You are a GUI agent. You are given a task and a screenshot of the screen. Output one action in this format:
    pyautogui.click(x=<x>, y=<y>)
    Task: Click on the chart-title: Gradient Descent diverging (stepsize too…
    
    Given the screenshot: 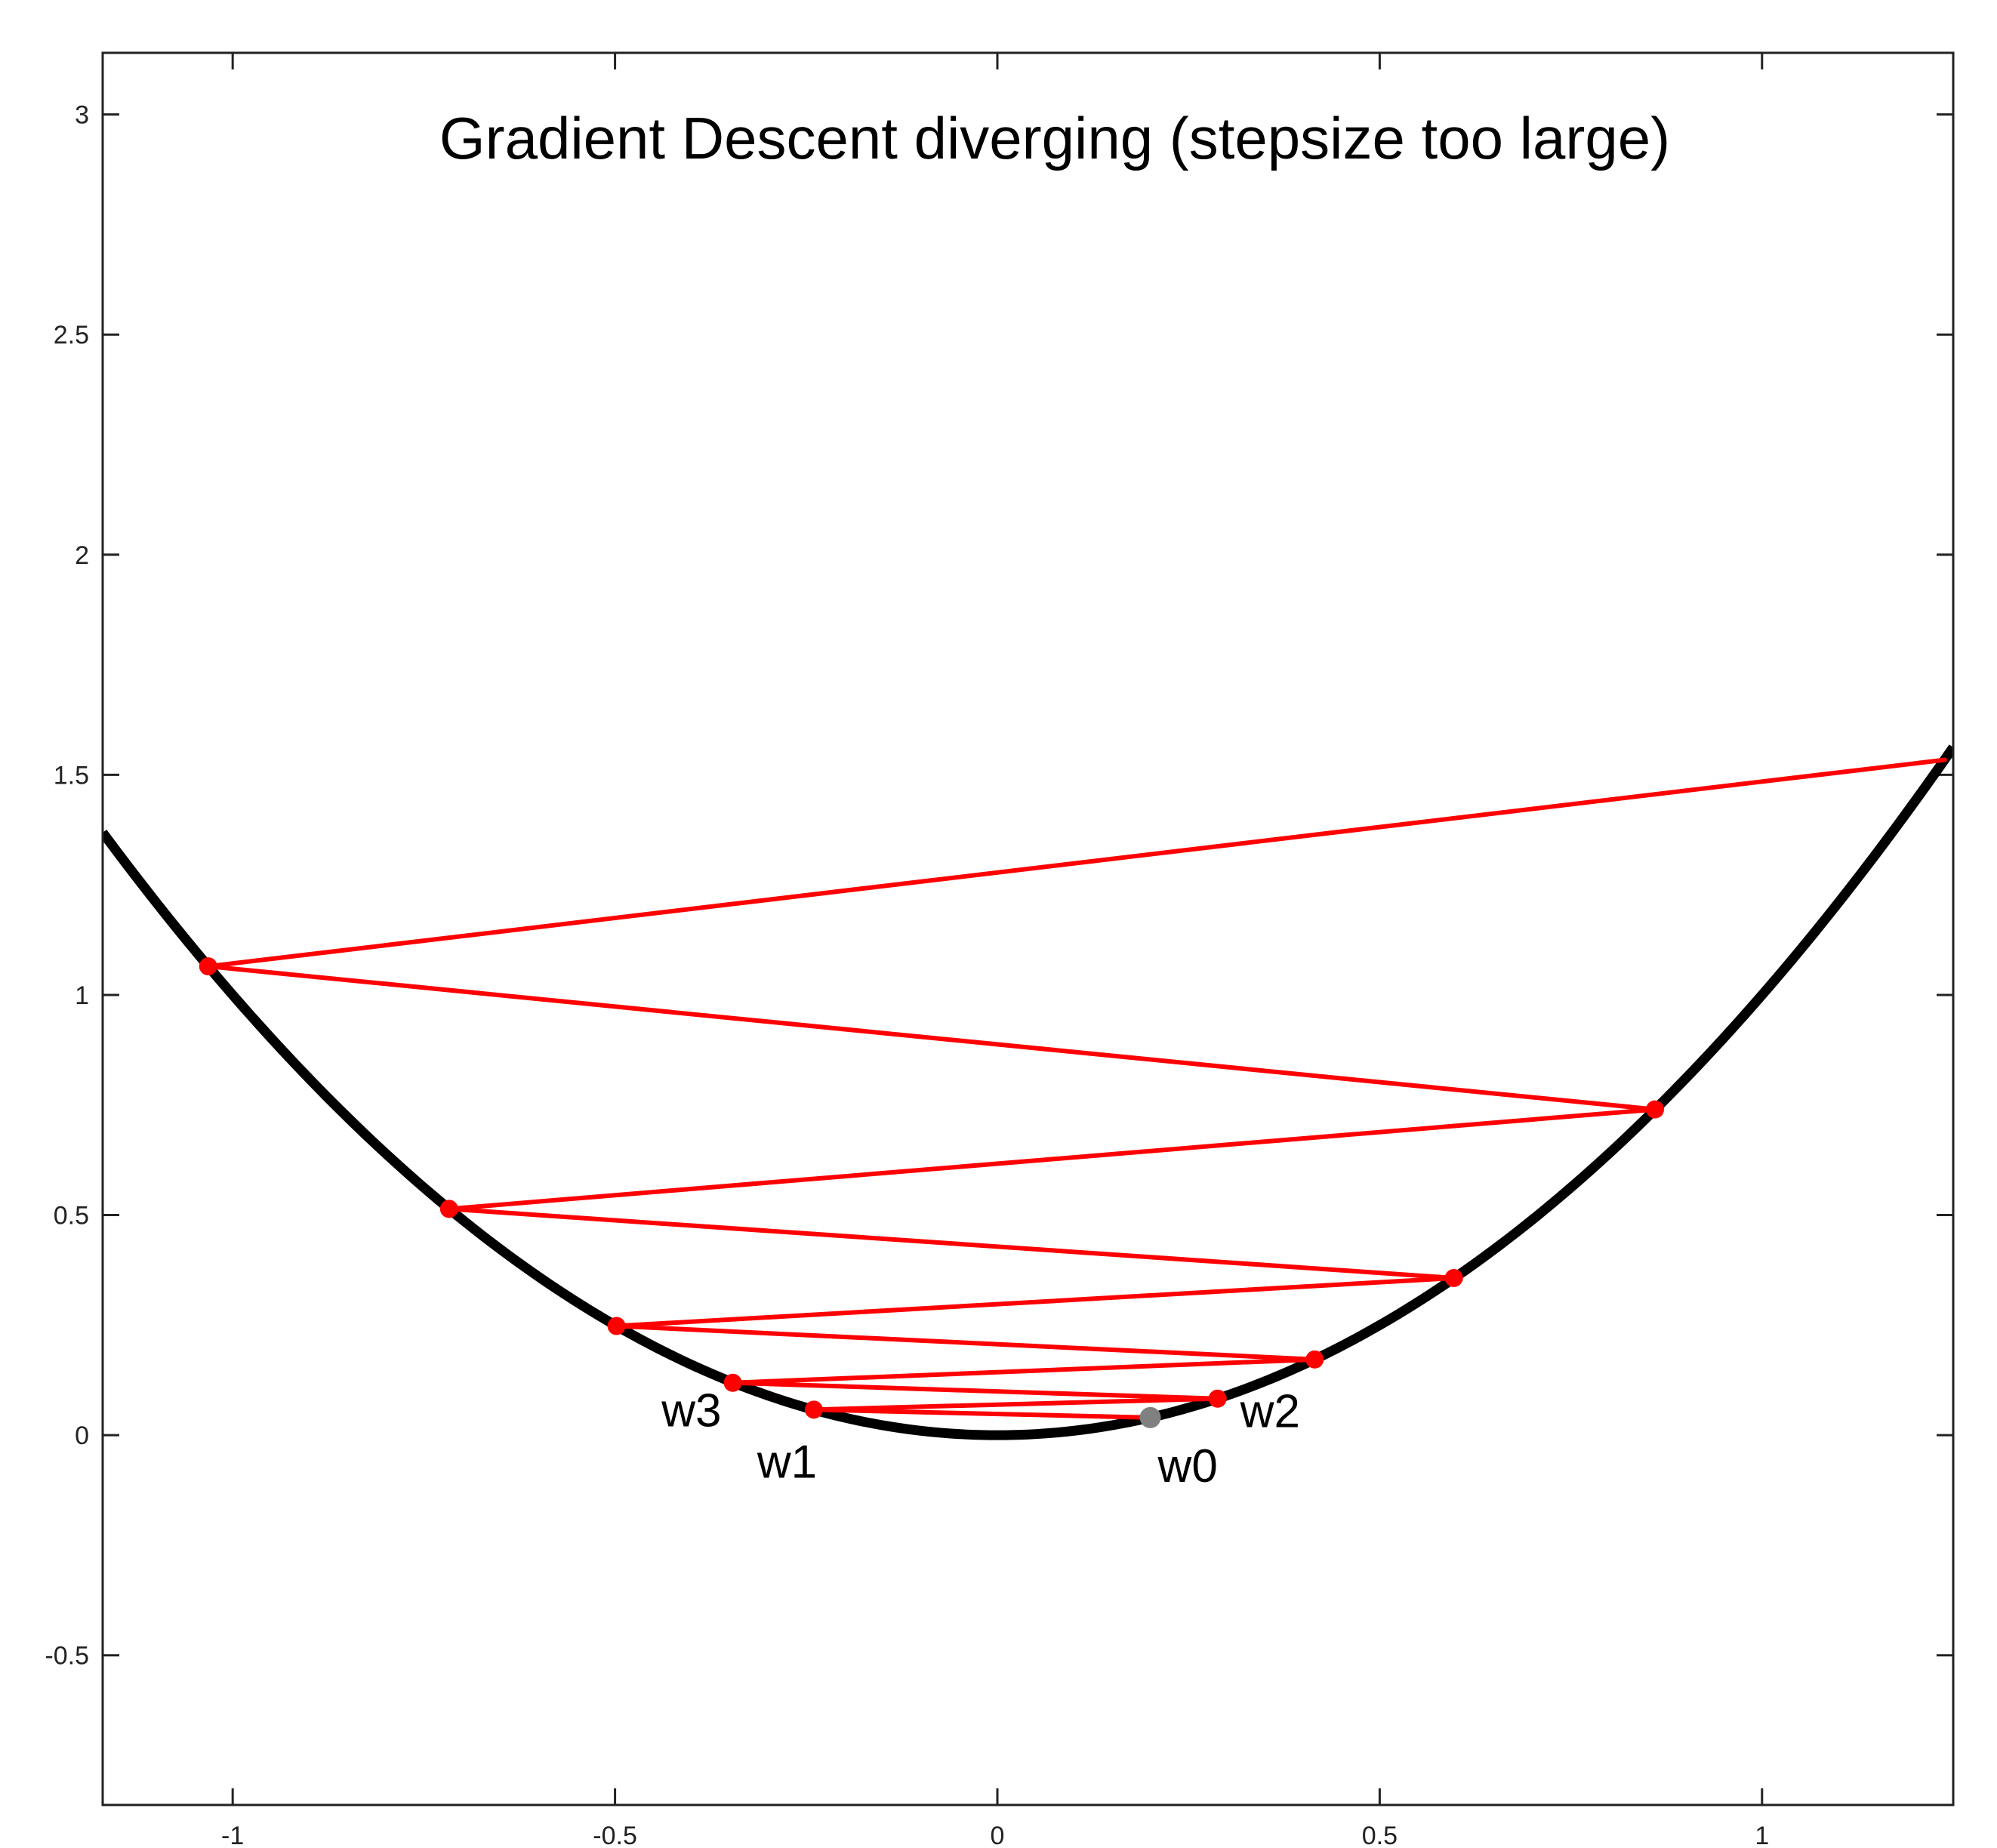 What is the action you would take?
    pyautogui.click(x=1054, y=138)
    